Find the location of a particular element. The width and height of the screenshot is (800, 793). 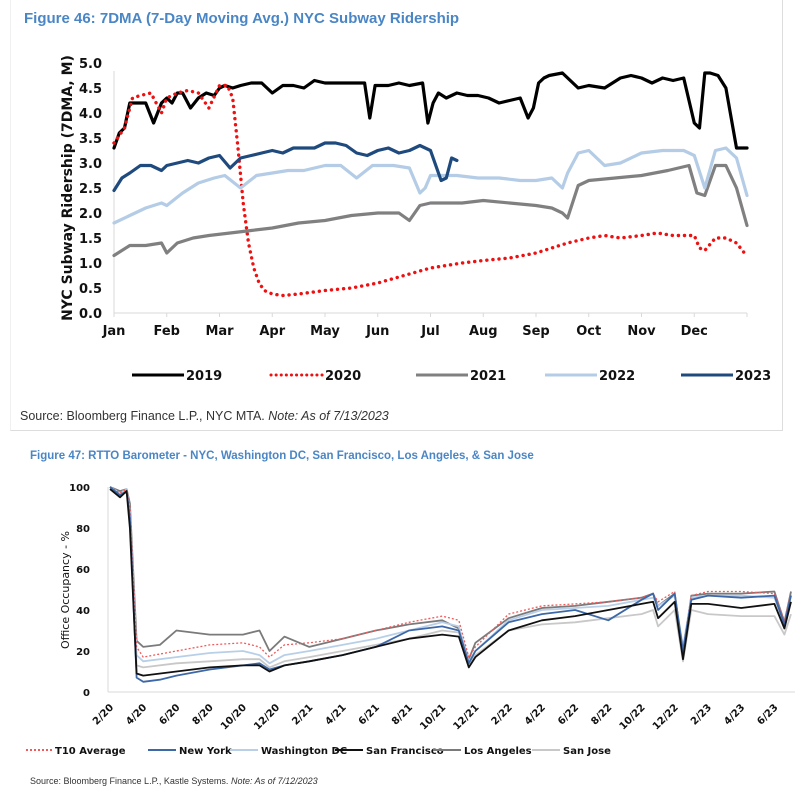

x-tick-label: 4/23 is located at coordinates (734, 714).